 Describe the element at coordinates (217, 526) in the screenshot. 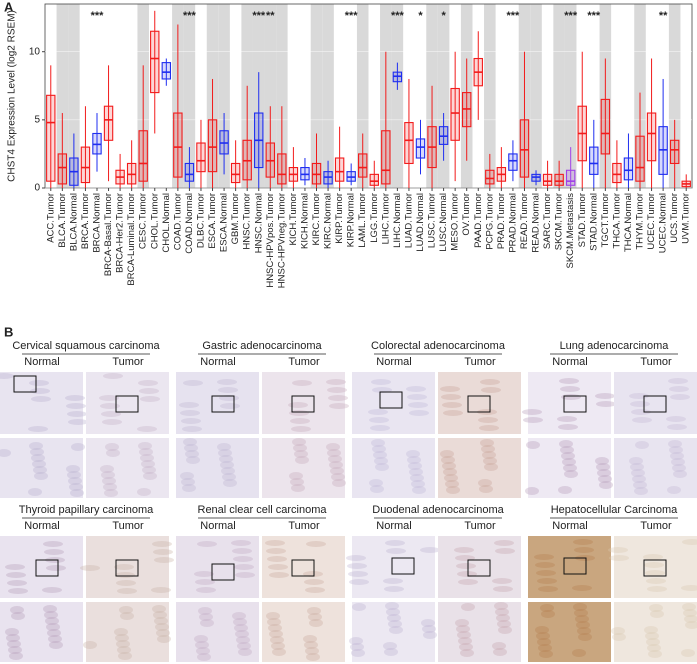

I see `normal-label: Normal` at that location.